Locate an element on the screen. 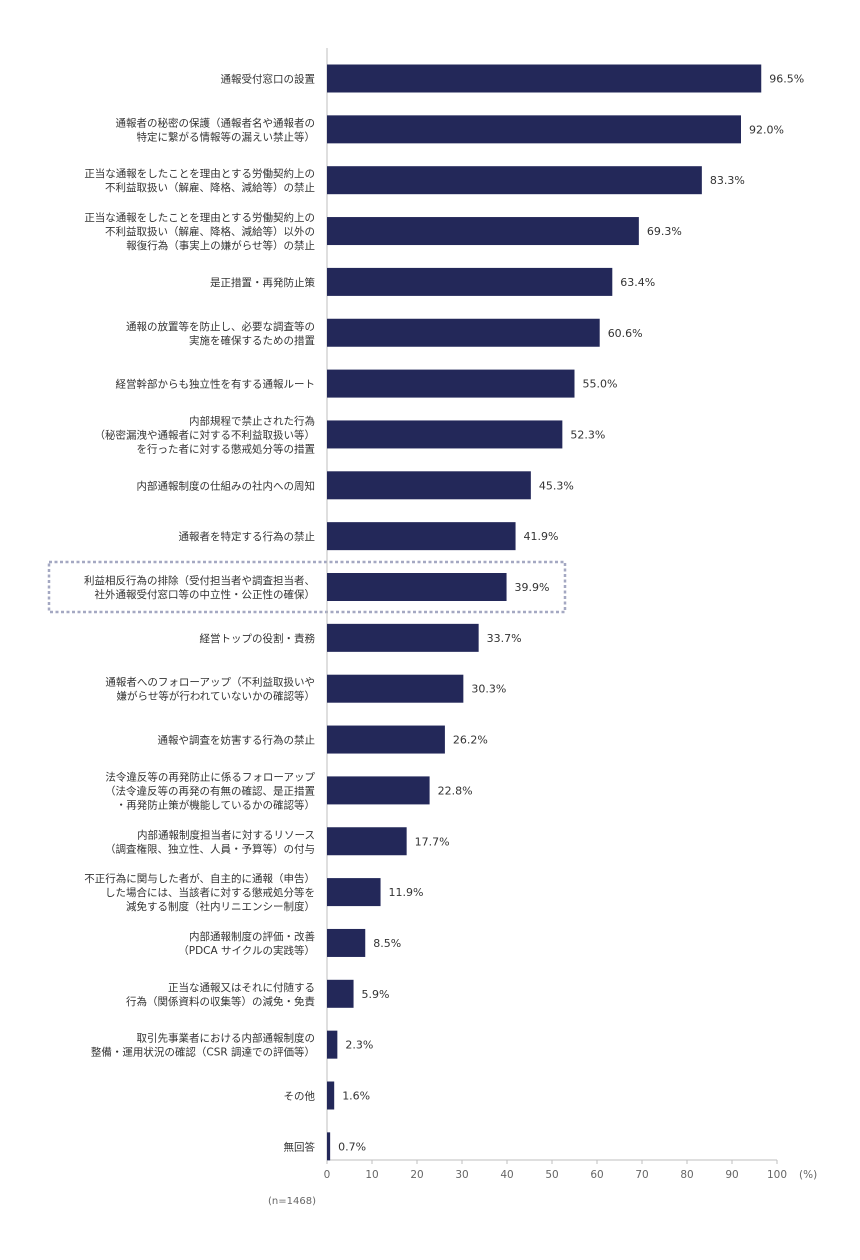  category-label: その他 is located at coordinates (300, 1096).